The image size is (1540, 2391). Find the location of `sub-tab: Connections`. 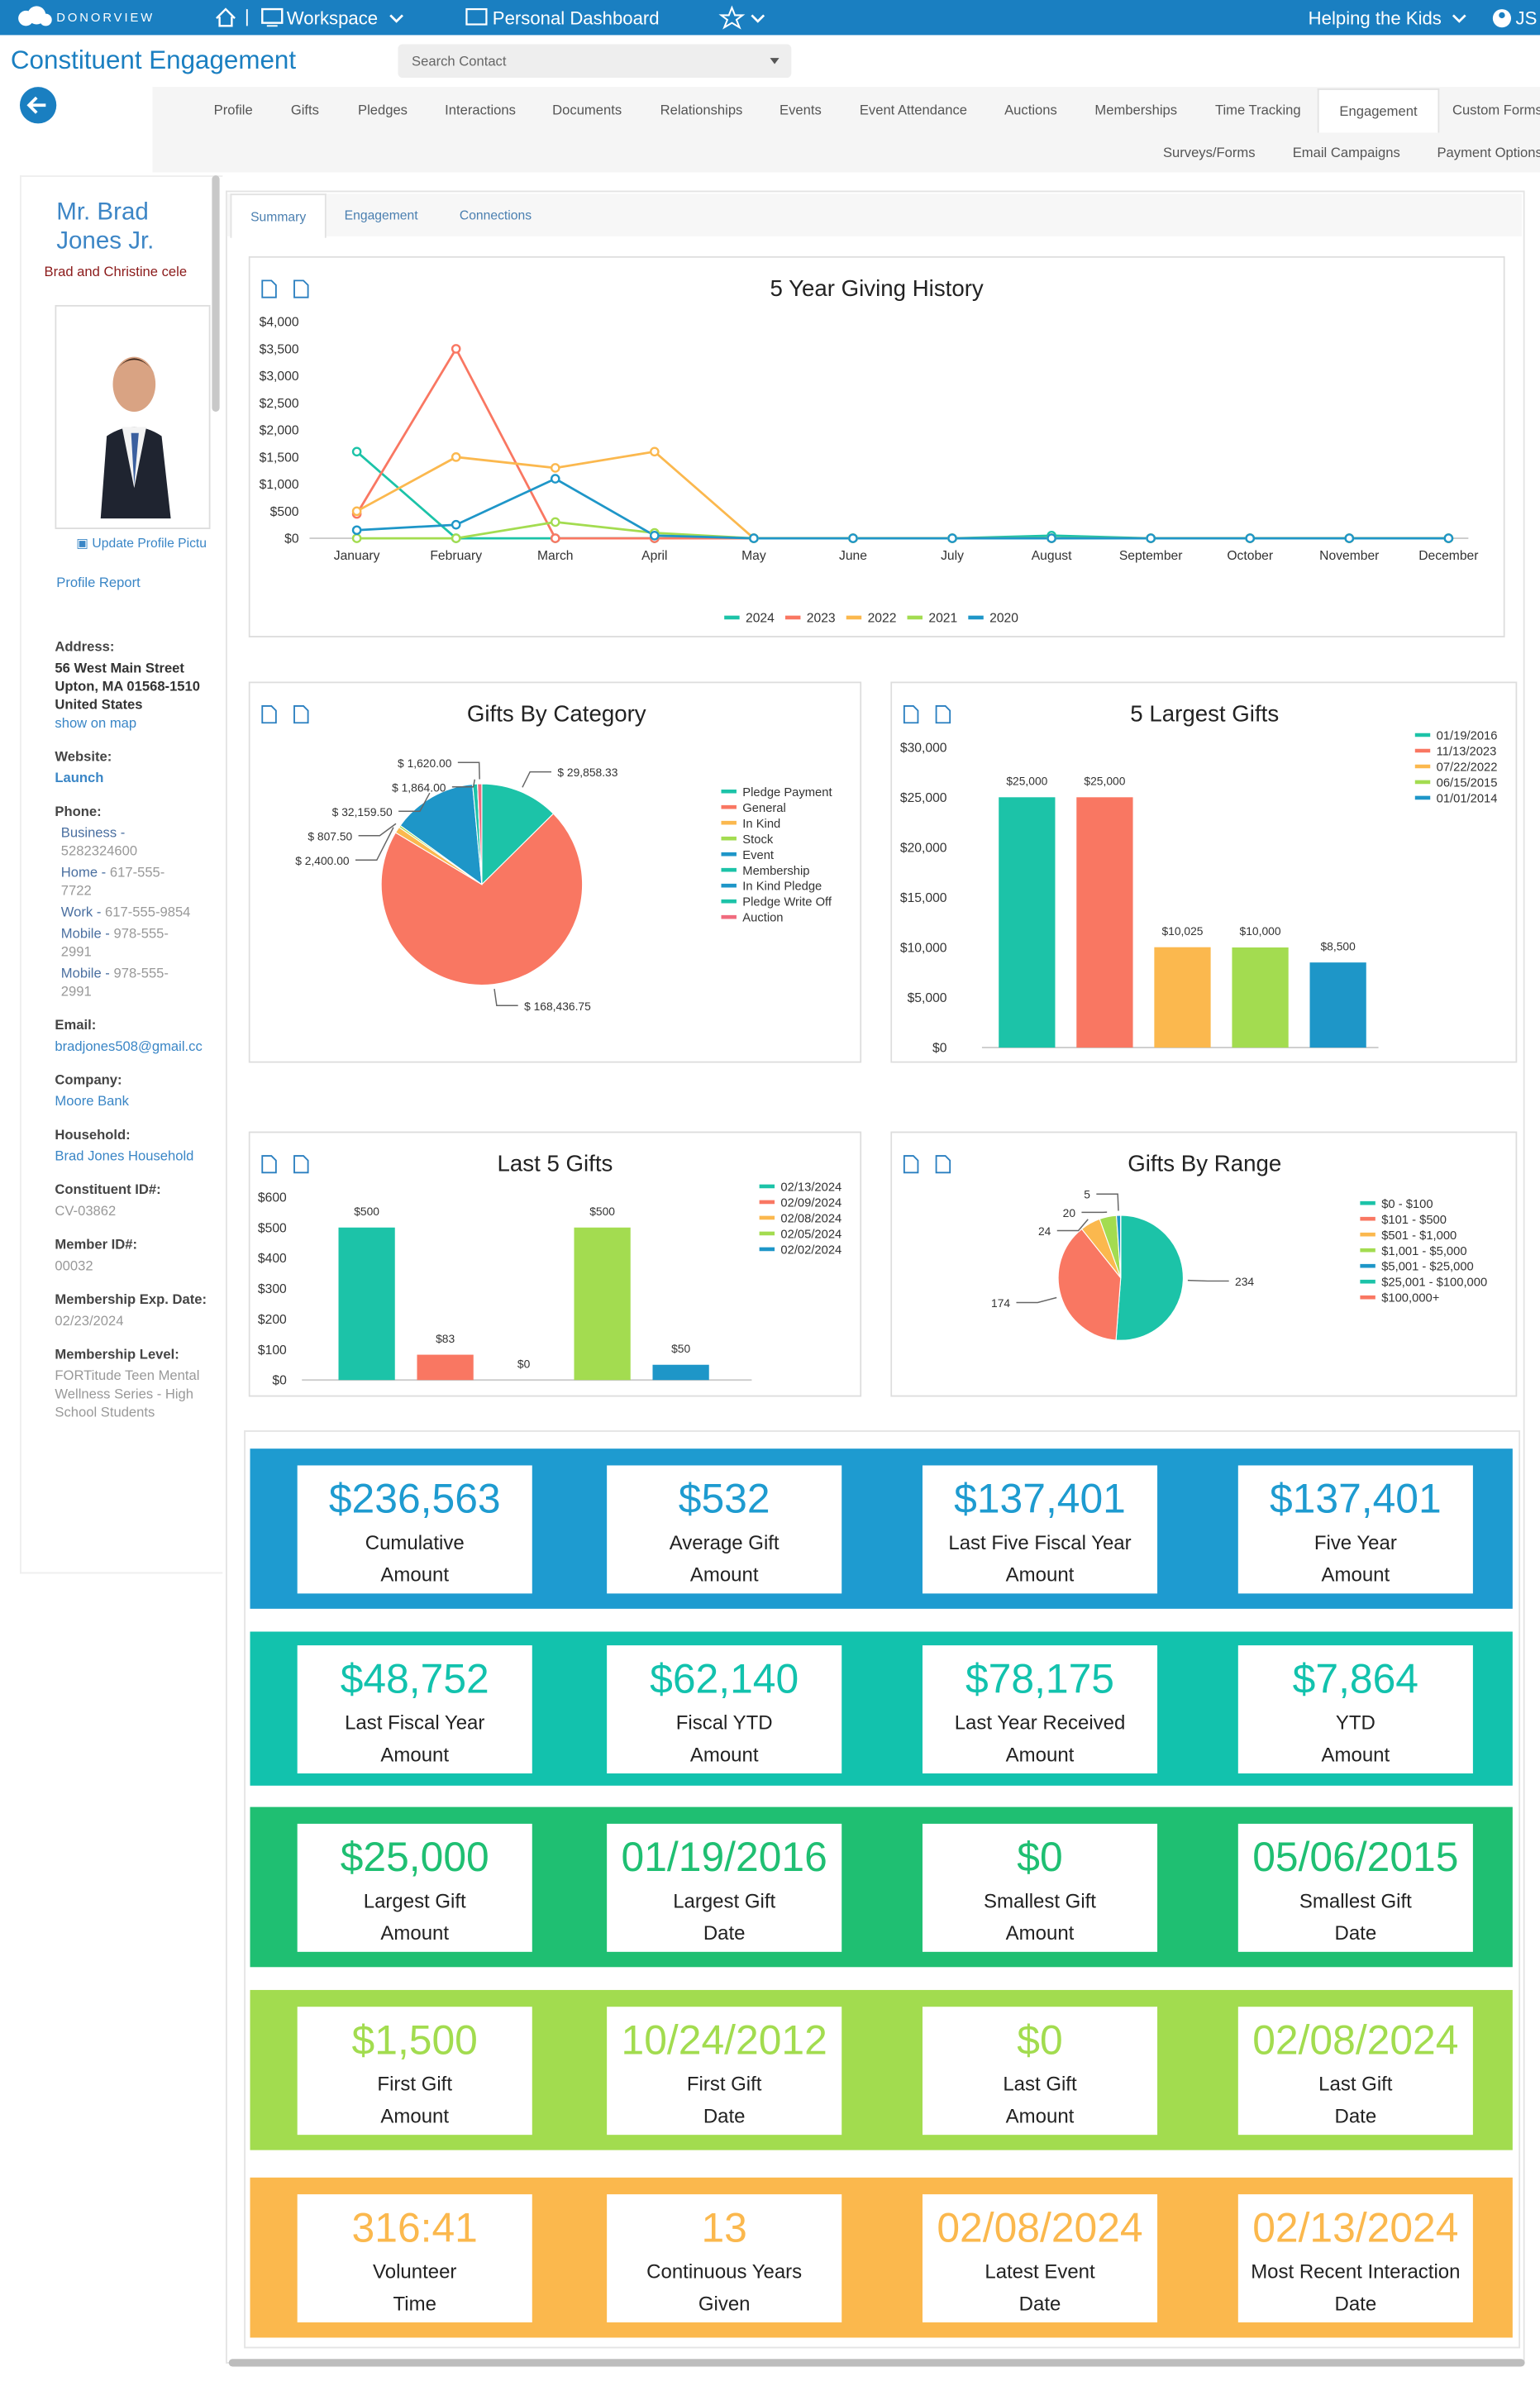

sub-tab: Connections is located at coordinates (495, 215).